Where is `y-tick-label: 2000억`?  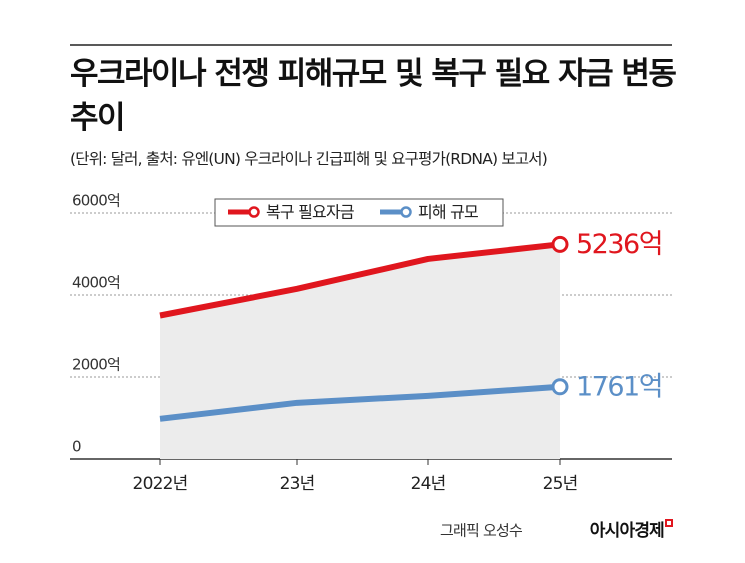 y-tick-label: 2000억 is located at coordinates (96, 365).